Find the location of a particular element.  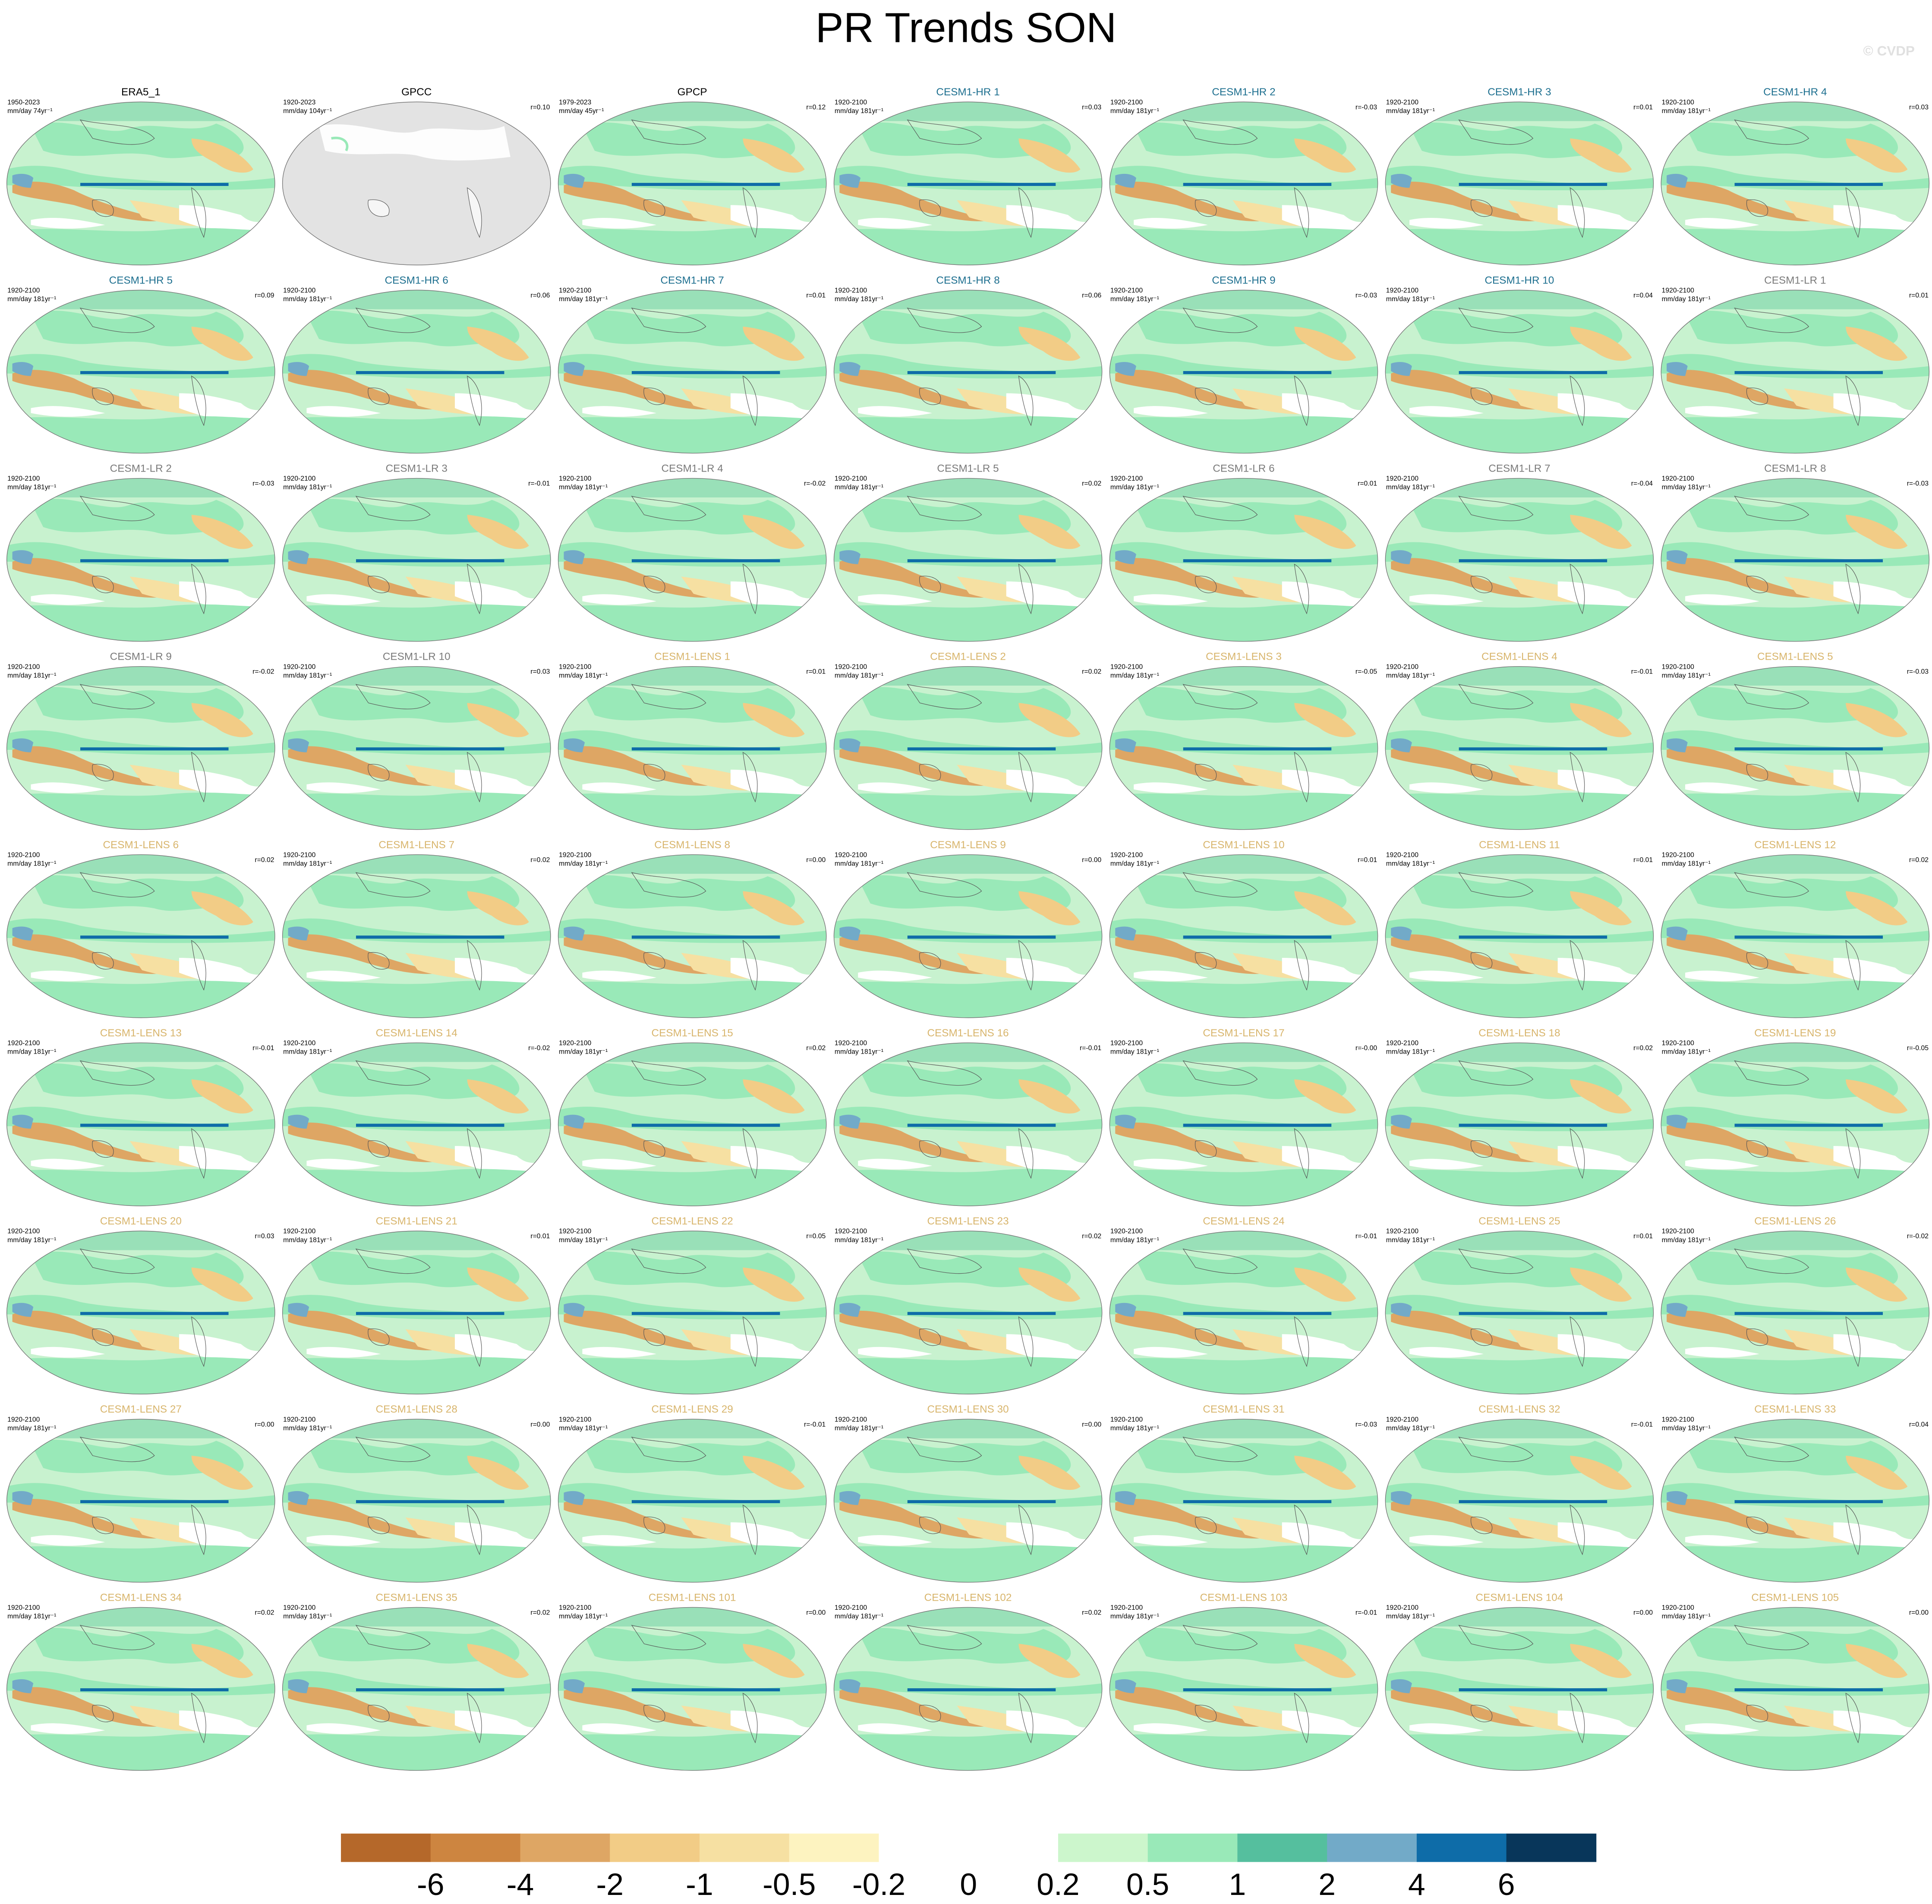

panel-title: CESM1-LENS 7 is located at coordinates (416, 845).